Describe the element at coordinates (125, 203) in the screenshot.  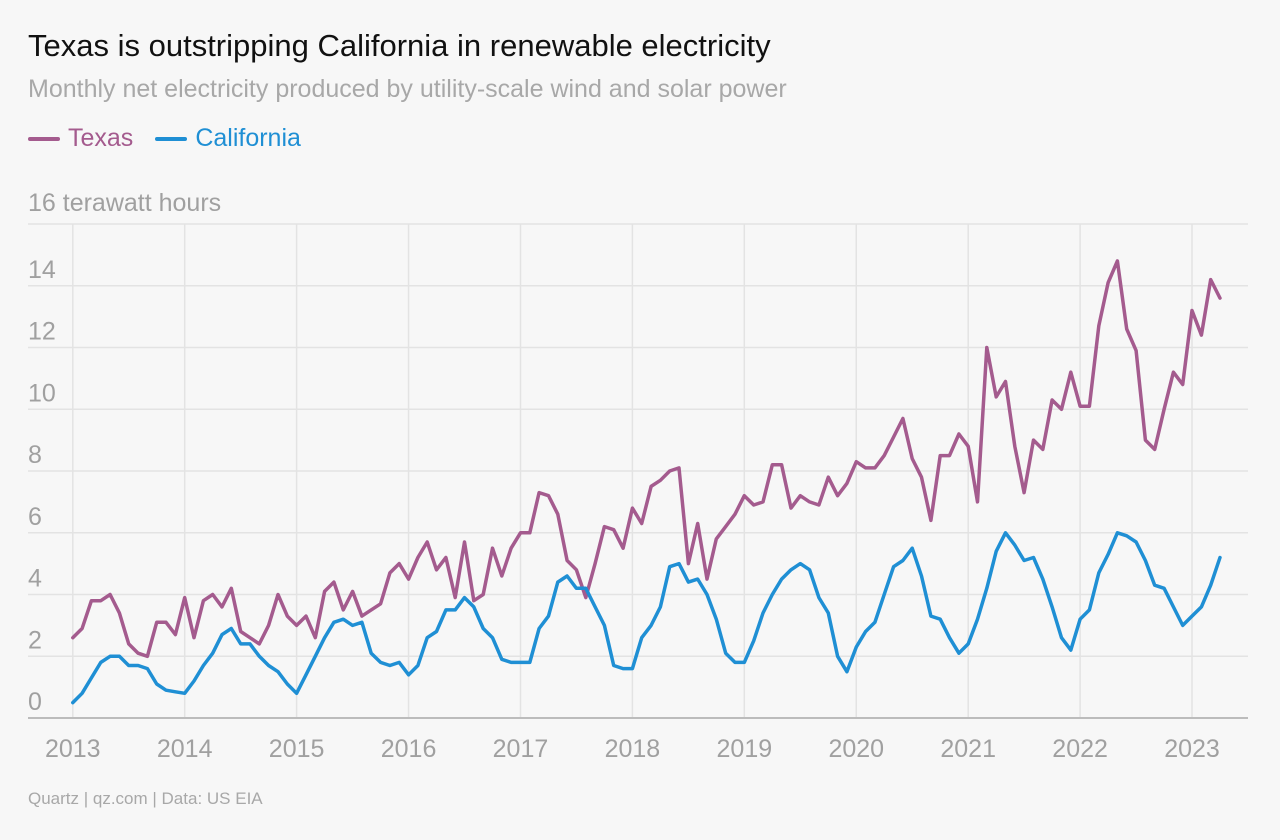
I see `y-axis-unit-label: 16 terawatt hours` at that location.